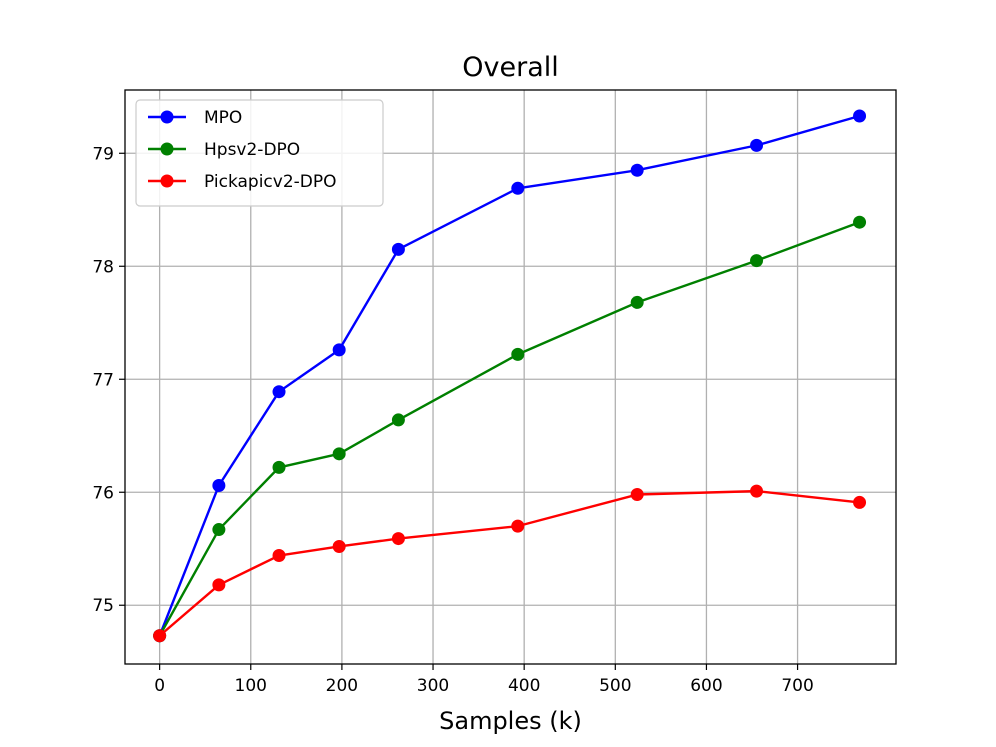 Image resolution: width=996 pixels, height=747 pixels. What do you see at coordinates (706, 686) in the screenshot?
I see `x-tick-label: 600` at bounding box center [706, 686].